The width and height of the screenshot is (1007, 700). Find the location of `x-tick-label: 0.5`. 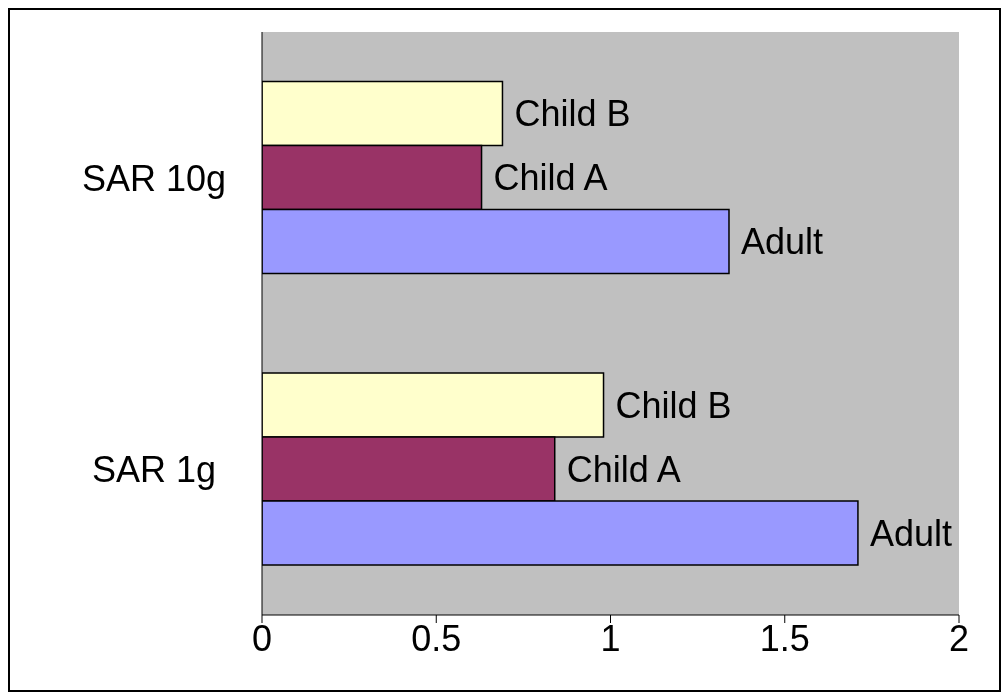

x-tick-label: 0.5 is located at coordinates (436, 638).